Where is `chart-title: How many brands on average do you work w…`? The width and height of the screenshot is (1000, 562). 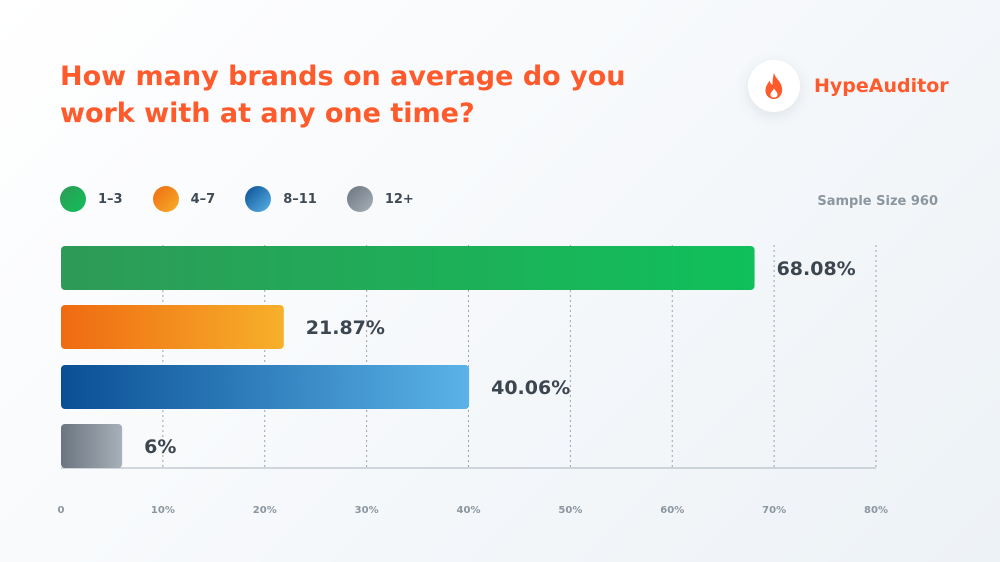 chart-title: How many brands on average do you work w… is located at coordinates (343, 95).